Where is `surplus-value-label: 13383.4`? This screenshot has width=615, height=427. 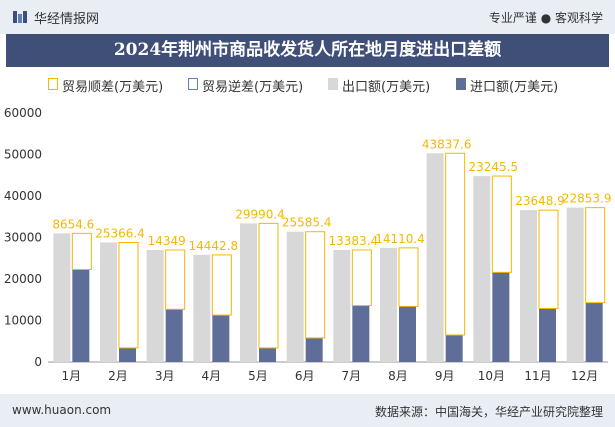
surplus-value-label: 13383.4 is located at coordinates (354, 241).